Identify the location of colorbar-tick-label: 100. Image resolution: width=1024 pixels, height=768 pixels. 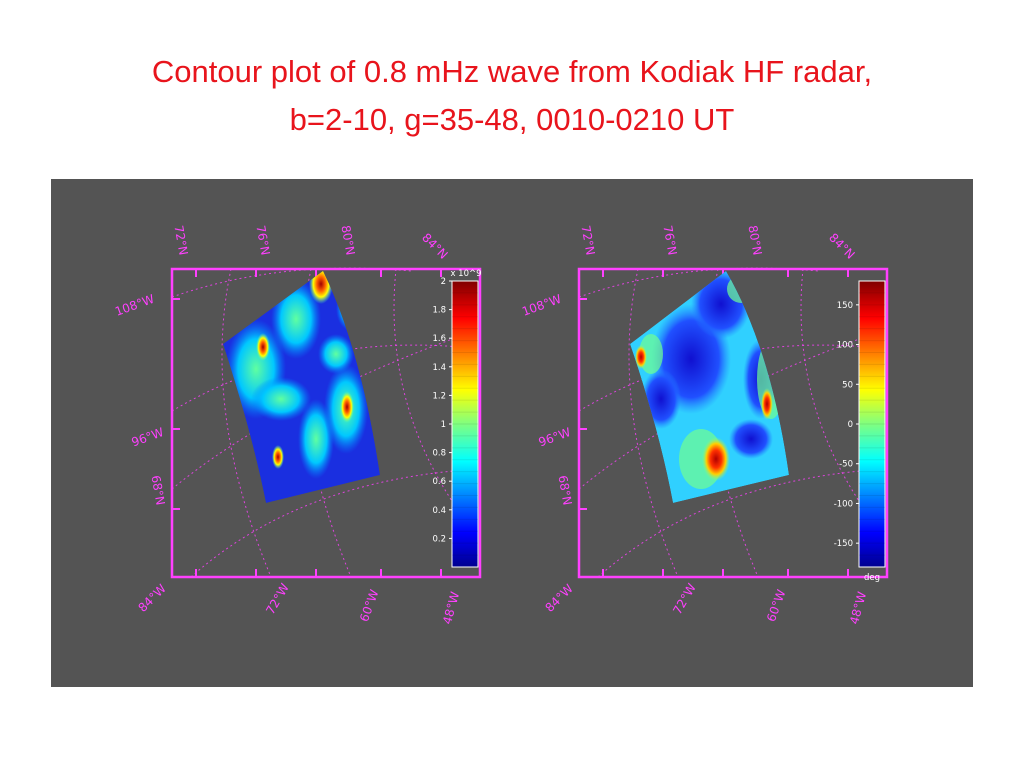
(845, 346).